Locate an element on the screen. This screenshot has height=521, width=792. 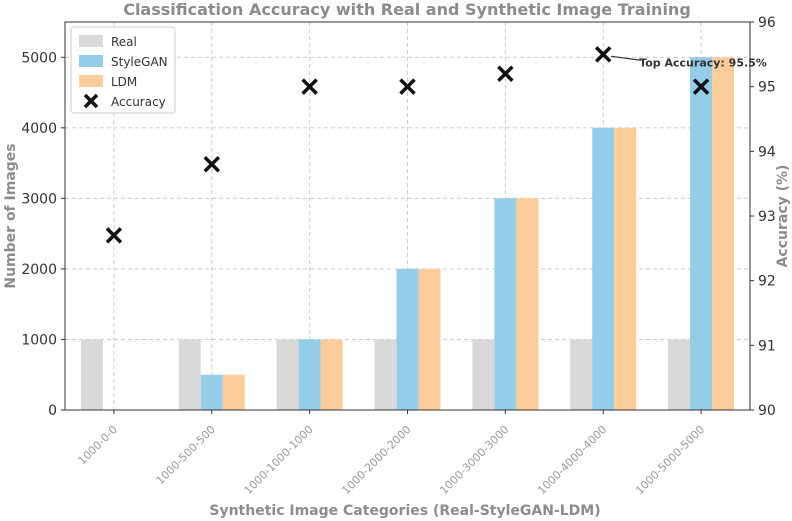
y-tick-label: 1000 is located at coordinates (39, 340).